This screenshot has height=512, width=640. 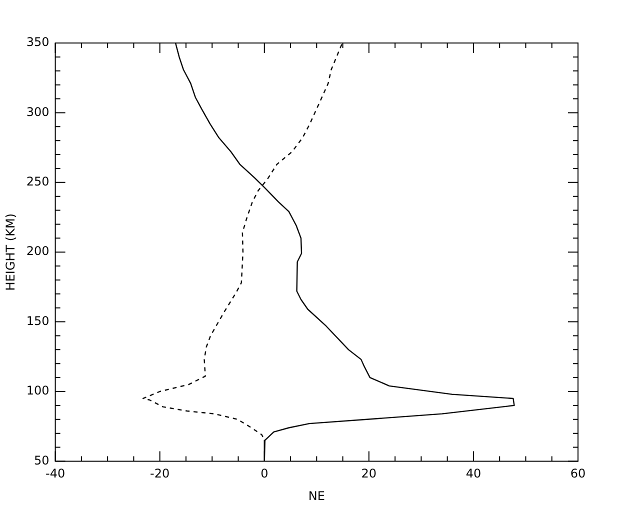 I want to click on y-tick-label: 200, so click(x=38, y=251).